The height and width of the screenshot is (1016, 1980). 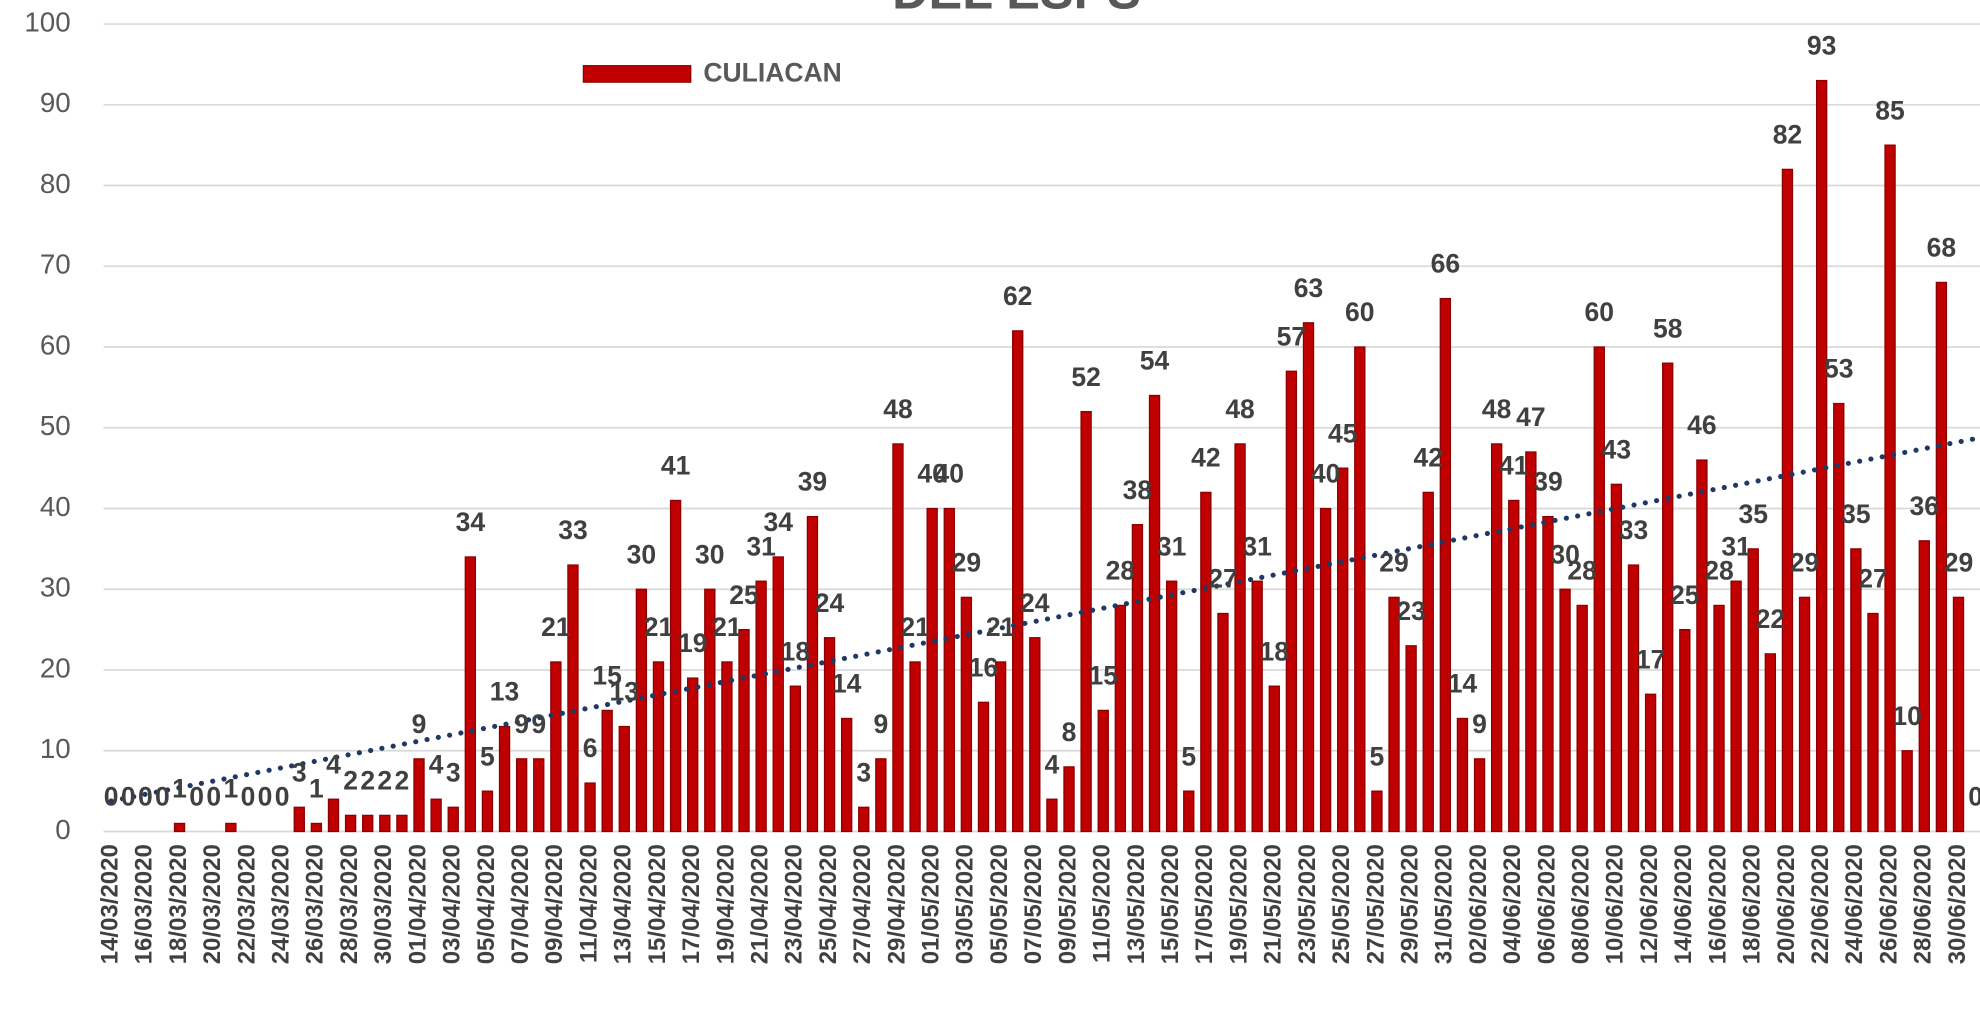 What do you see at coordinates (1274, 651) in the screenshot?
I see `data-label: 18` at bounding box center [1274, 651].